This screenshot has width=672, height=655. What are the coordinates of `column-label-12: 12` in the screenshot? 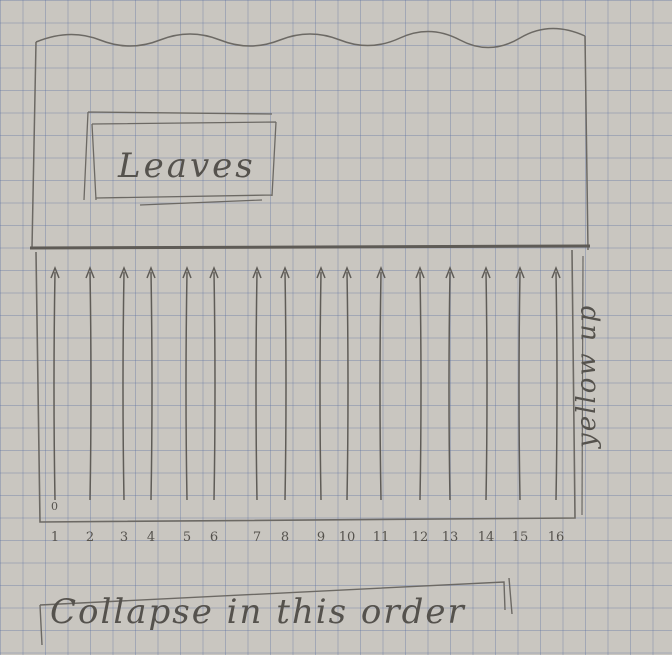 It's located at (420, 537).